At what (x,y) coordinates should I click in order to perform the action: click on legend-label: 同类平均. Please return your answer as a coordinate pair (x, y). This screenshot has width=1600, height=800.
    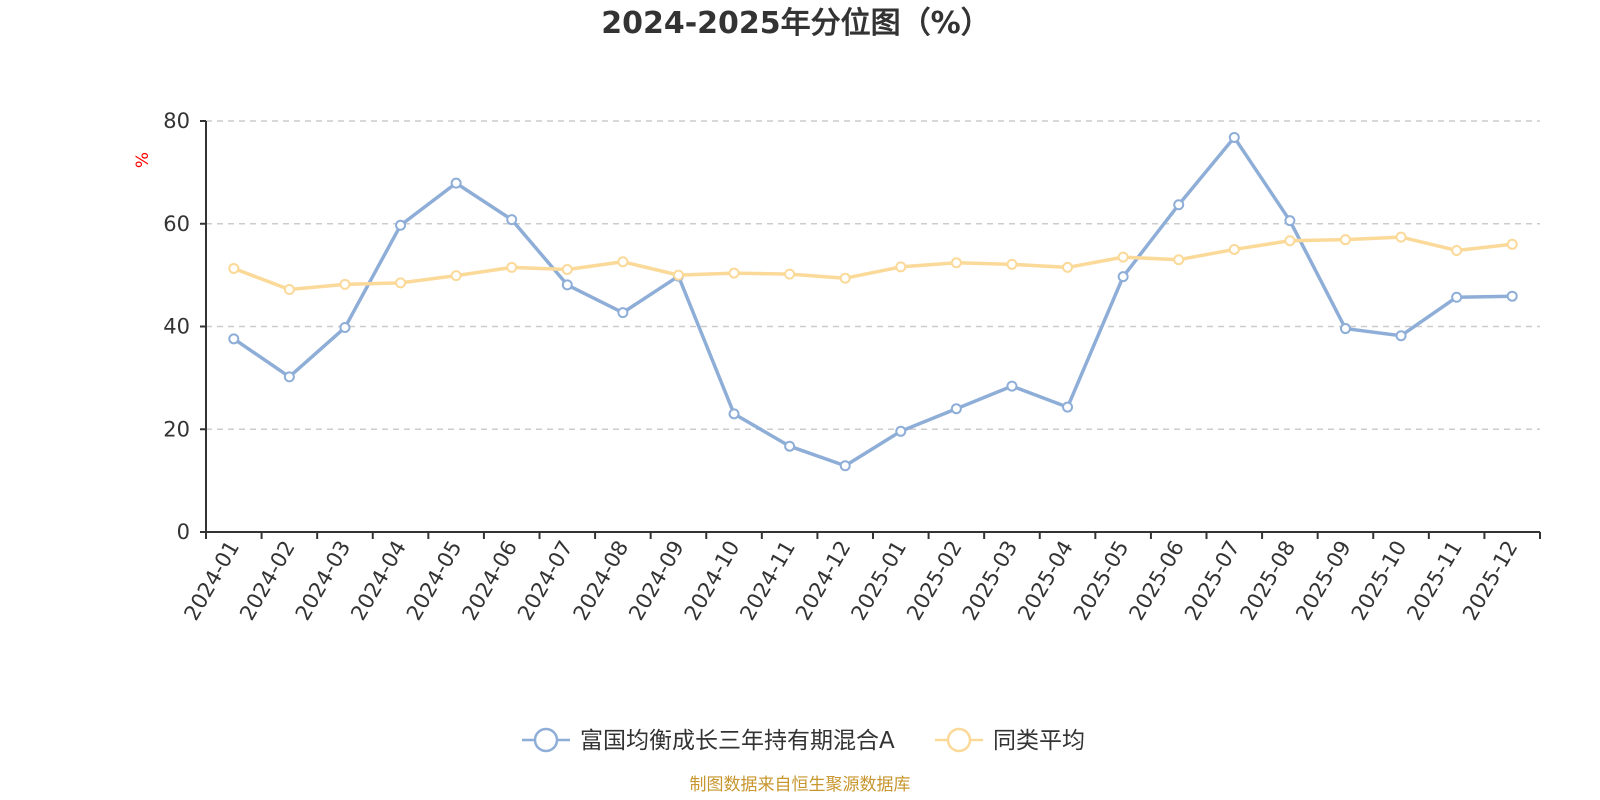
    Looking at the image, I should click on (1039, 741).